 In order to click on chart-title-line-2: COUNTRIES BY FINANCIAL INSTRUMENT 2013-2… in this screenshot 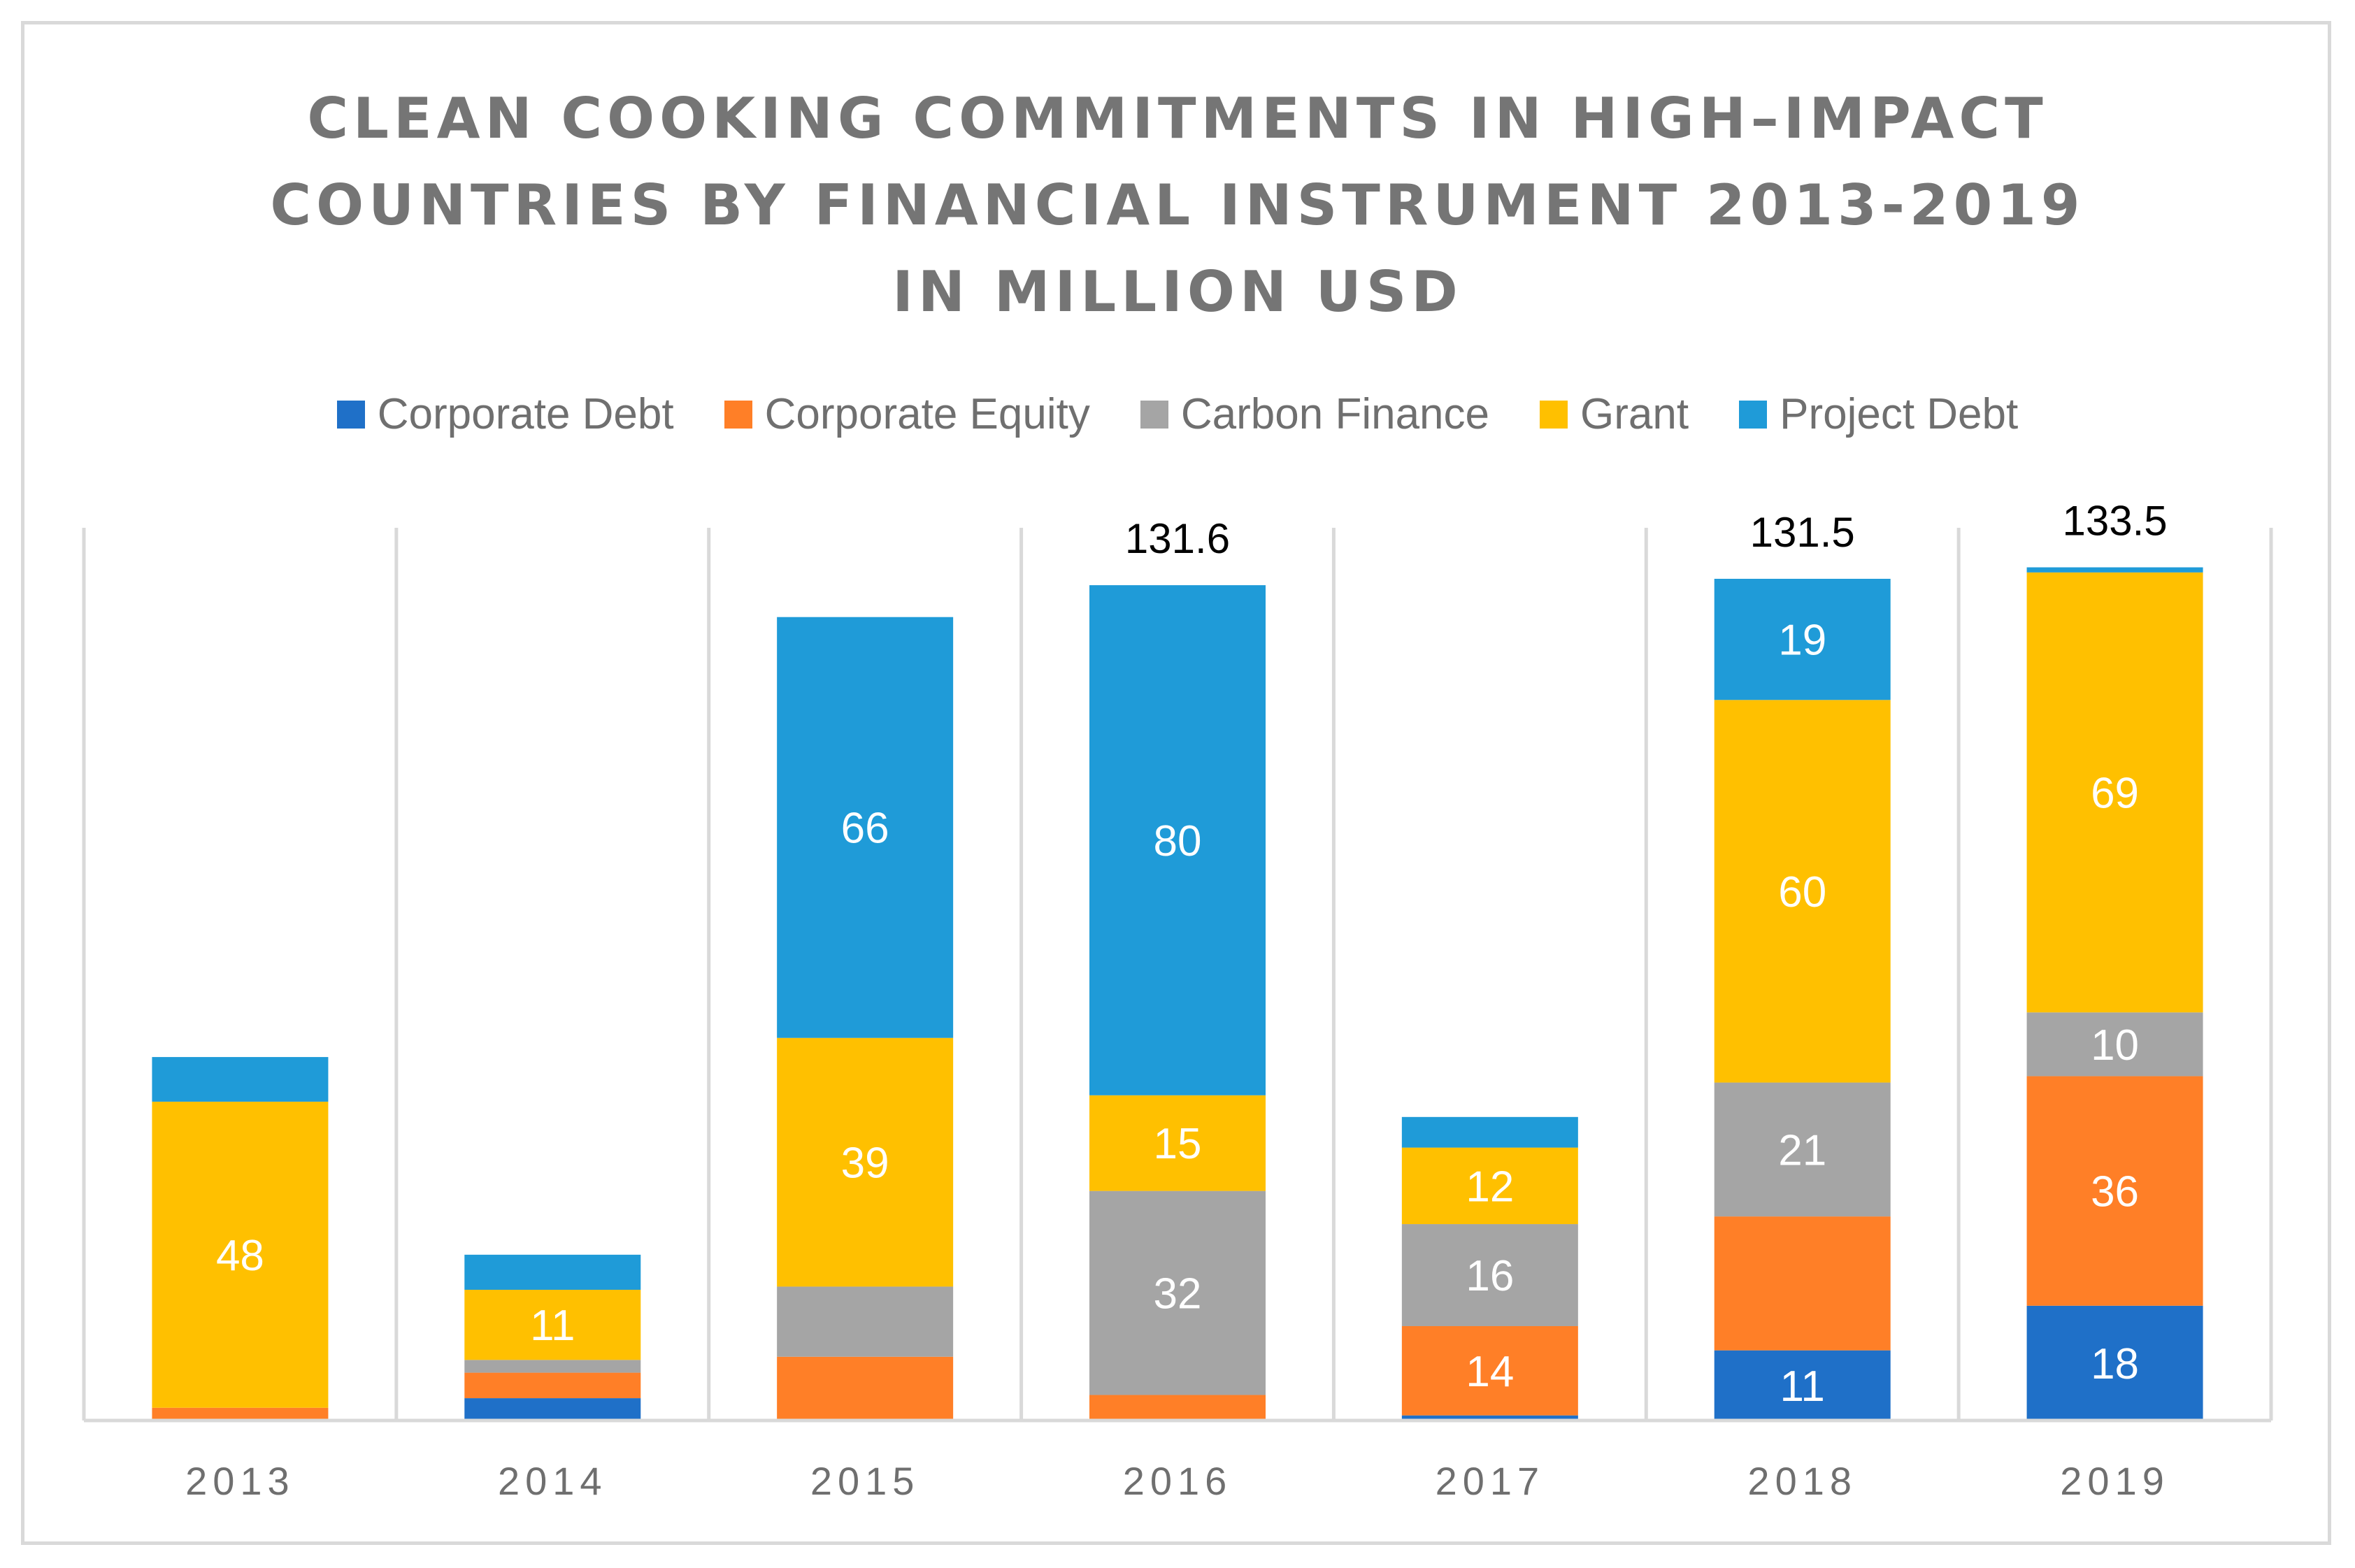, I will do `click(1177, 205)`.